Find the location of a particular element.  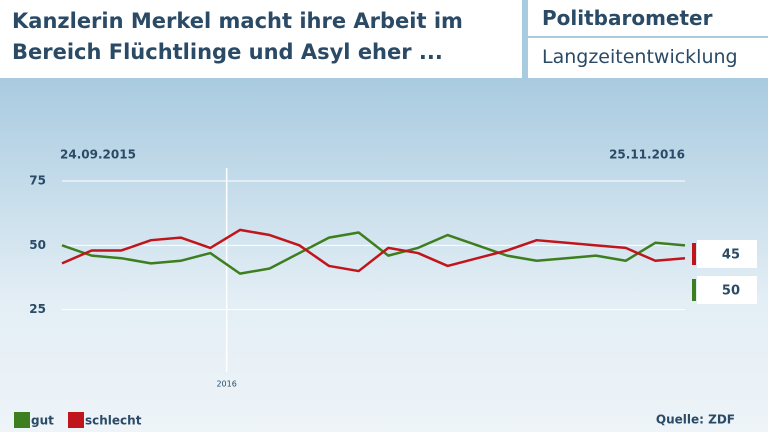

legend-label: gut is located at coordinates (42, 421).